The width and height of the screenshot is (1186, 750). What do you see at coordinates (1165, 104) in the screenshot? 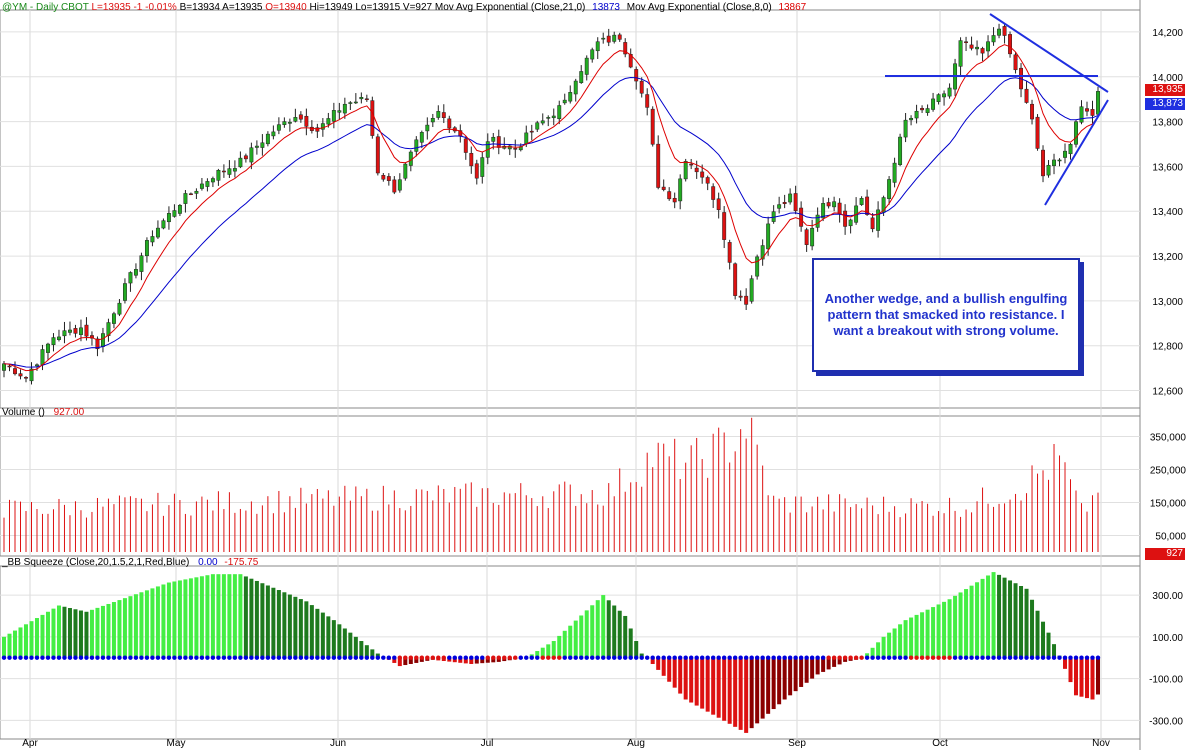
I see `ema-price-tag: 13,873` at bounding box center [1165, 104].